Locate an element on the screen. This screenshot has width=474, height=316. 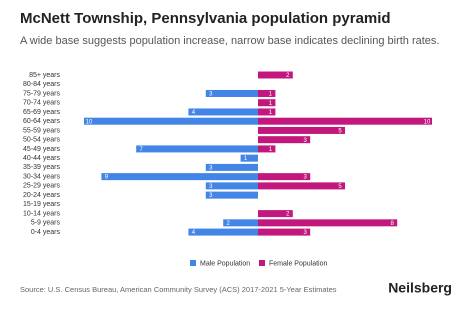
y-tick-label: 50-54 years is located at coordinates (41, 140).